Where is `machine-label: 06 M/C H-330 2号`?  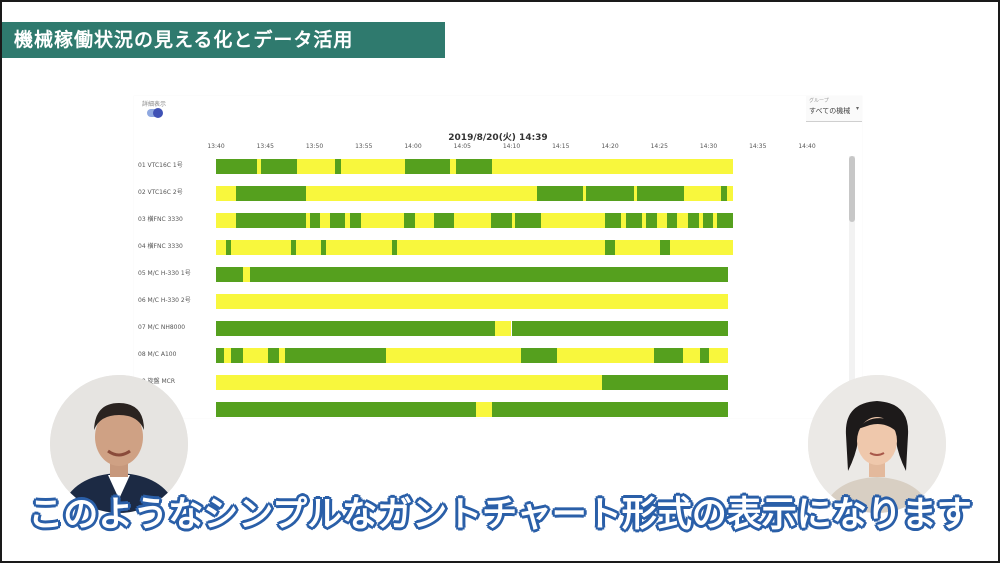 machine-label: 06 M/C H-330 2号 is located at coordinates (164, 300).